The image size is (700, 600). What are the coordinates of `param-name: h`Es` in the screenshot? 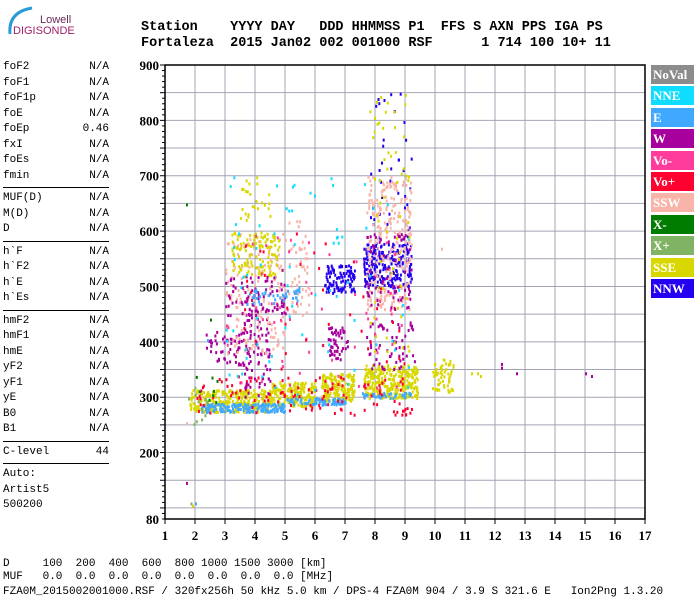 It's located at (16, 298).